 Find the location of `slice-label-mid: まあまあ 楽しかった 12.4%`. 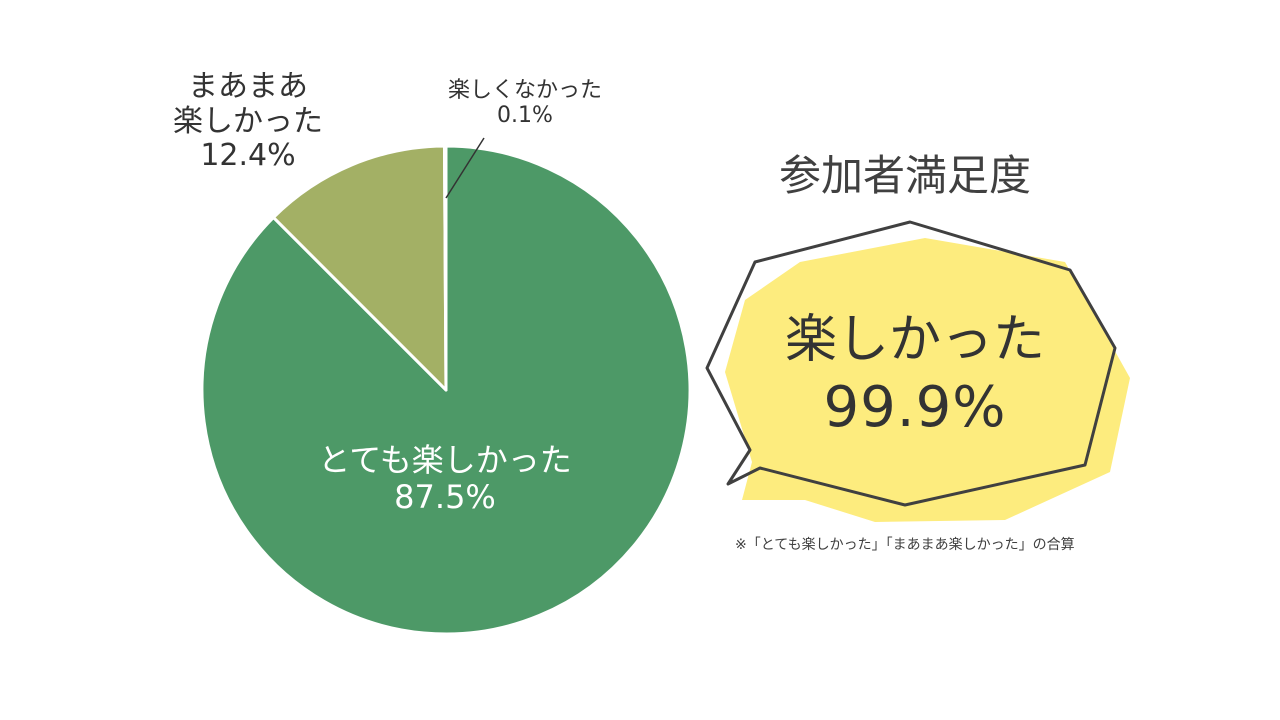

slice-label-mid: まあまあ 楽しかった 12.4% is located at coordinates (248, 121).